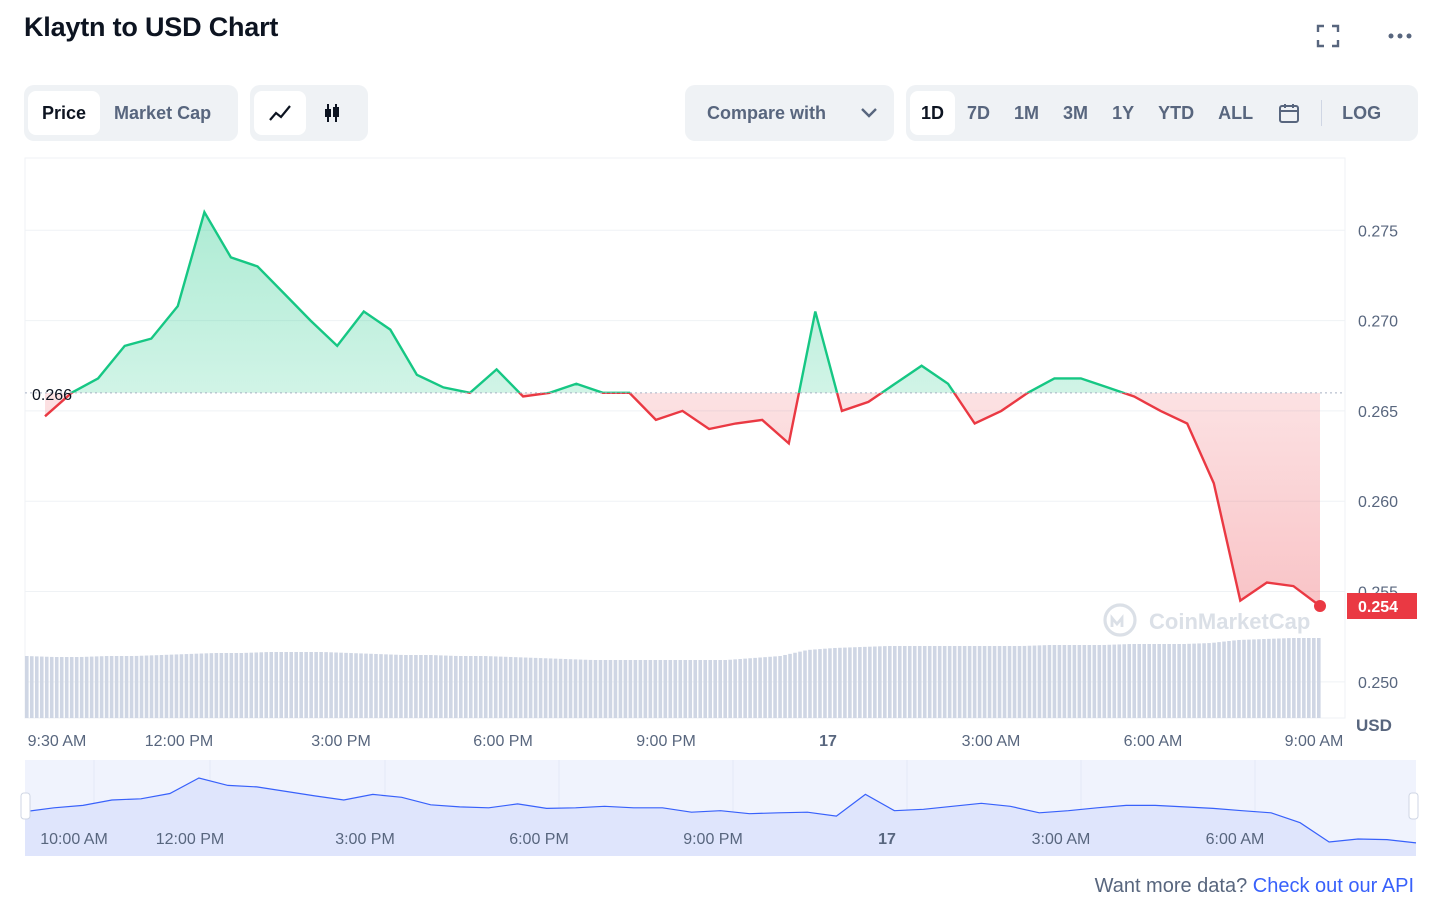  What do you see at coordinates (190, 839) in the screenshot?
I see `navigator-tick-label: 12:00 PM` at bounding box center [190, 839].